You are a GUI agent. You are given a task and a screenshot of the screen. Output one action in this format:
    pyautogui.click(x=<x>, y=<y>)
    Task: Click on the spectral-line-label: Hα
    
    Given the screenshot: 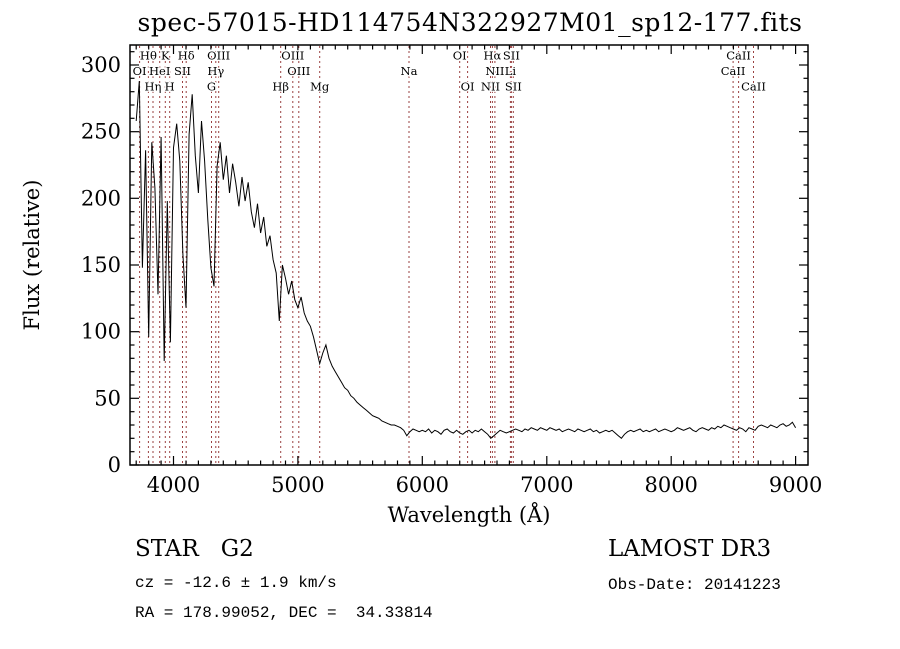 What is the action you would take?
    pyautogui.click(x=493, y=56)
    